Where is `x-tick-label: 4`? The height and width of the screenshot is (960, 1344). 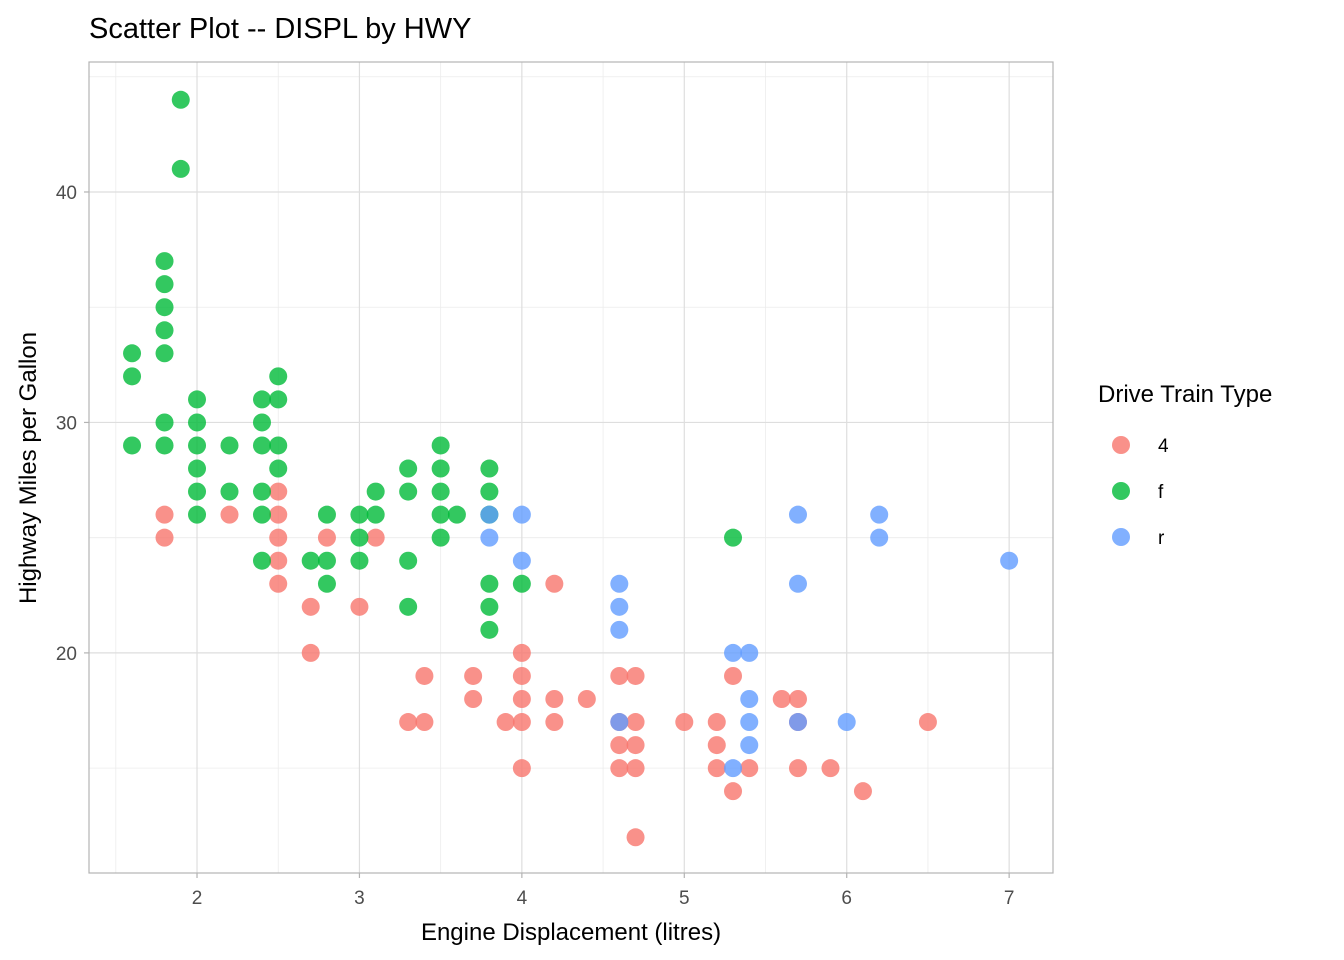
x-tick-label: 4 is located at coordinates (522, 898).